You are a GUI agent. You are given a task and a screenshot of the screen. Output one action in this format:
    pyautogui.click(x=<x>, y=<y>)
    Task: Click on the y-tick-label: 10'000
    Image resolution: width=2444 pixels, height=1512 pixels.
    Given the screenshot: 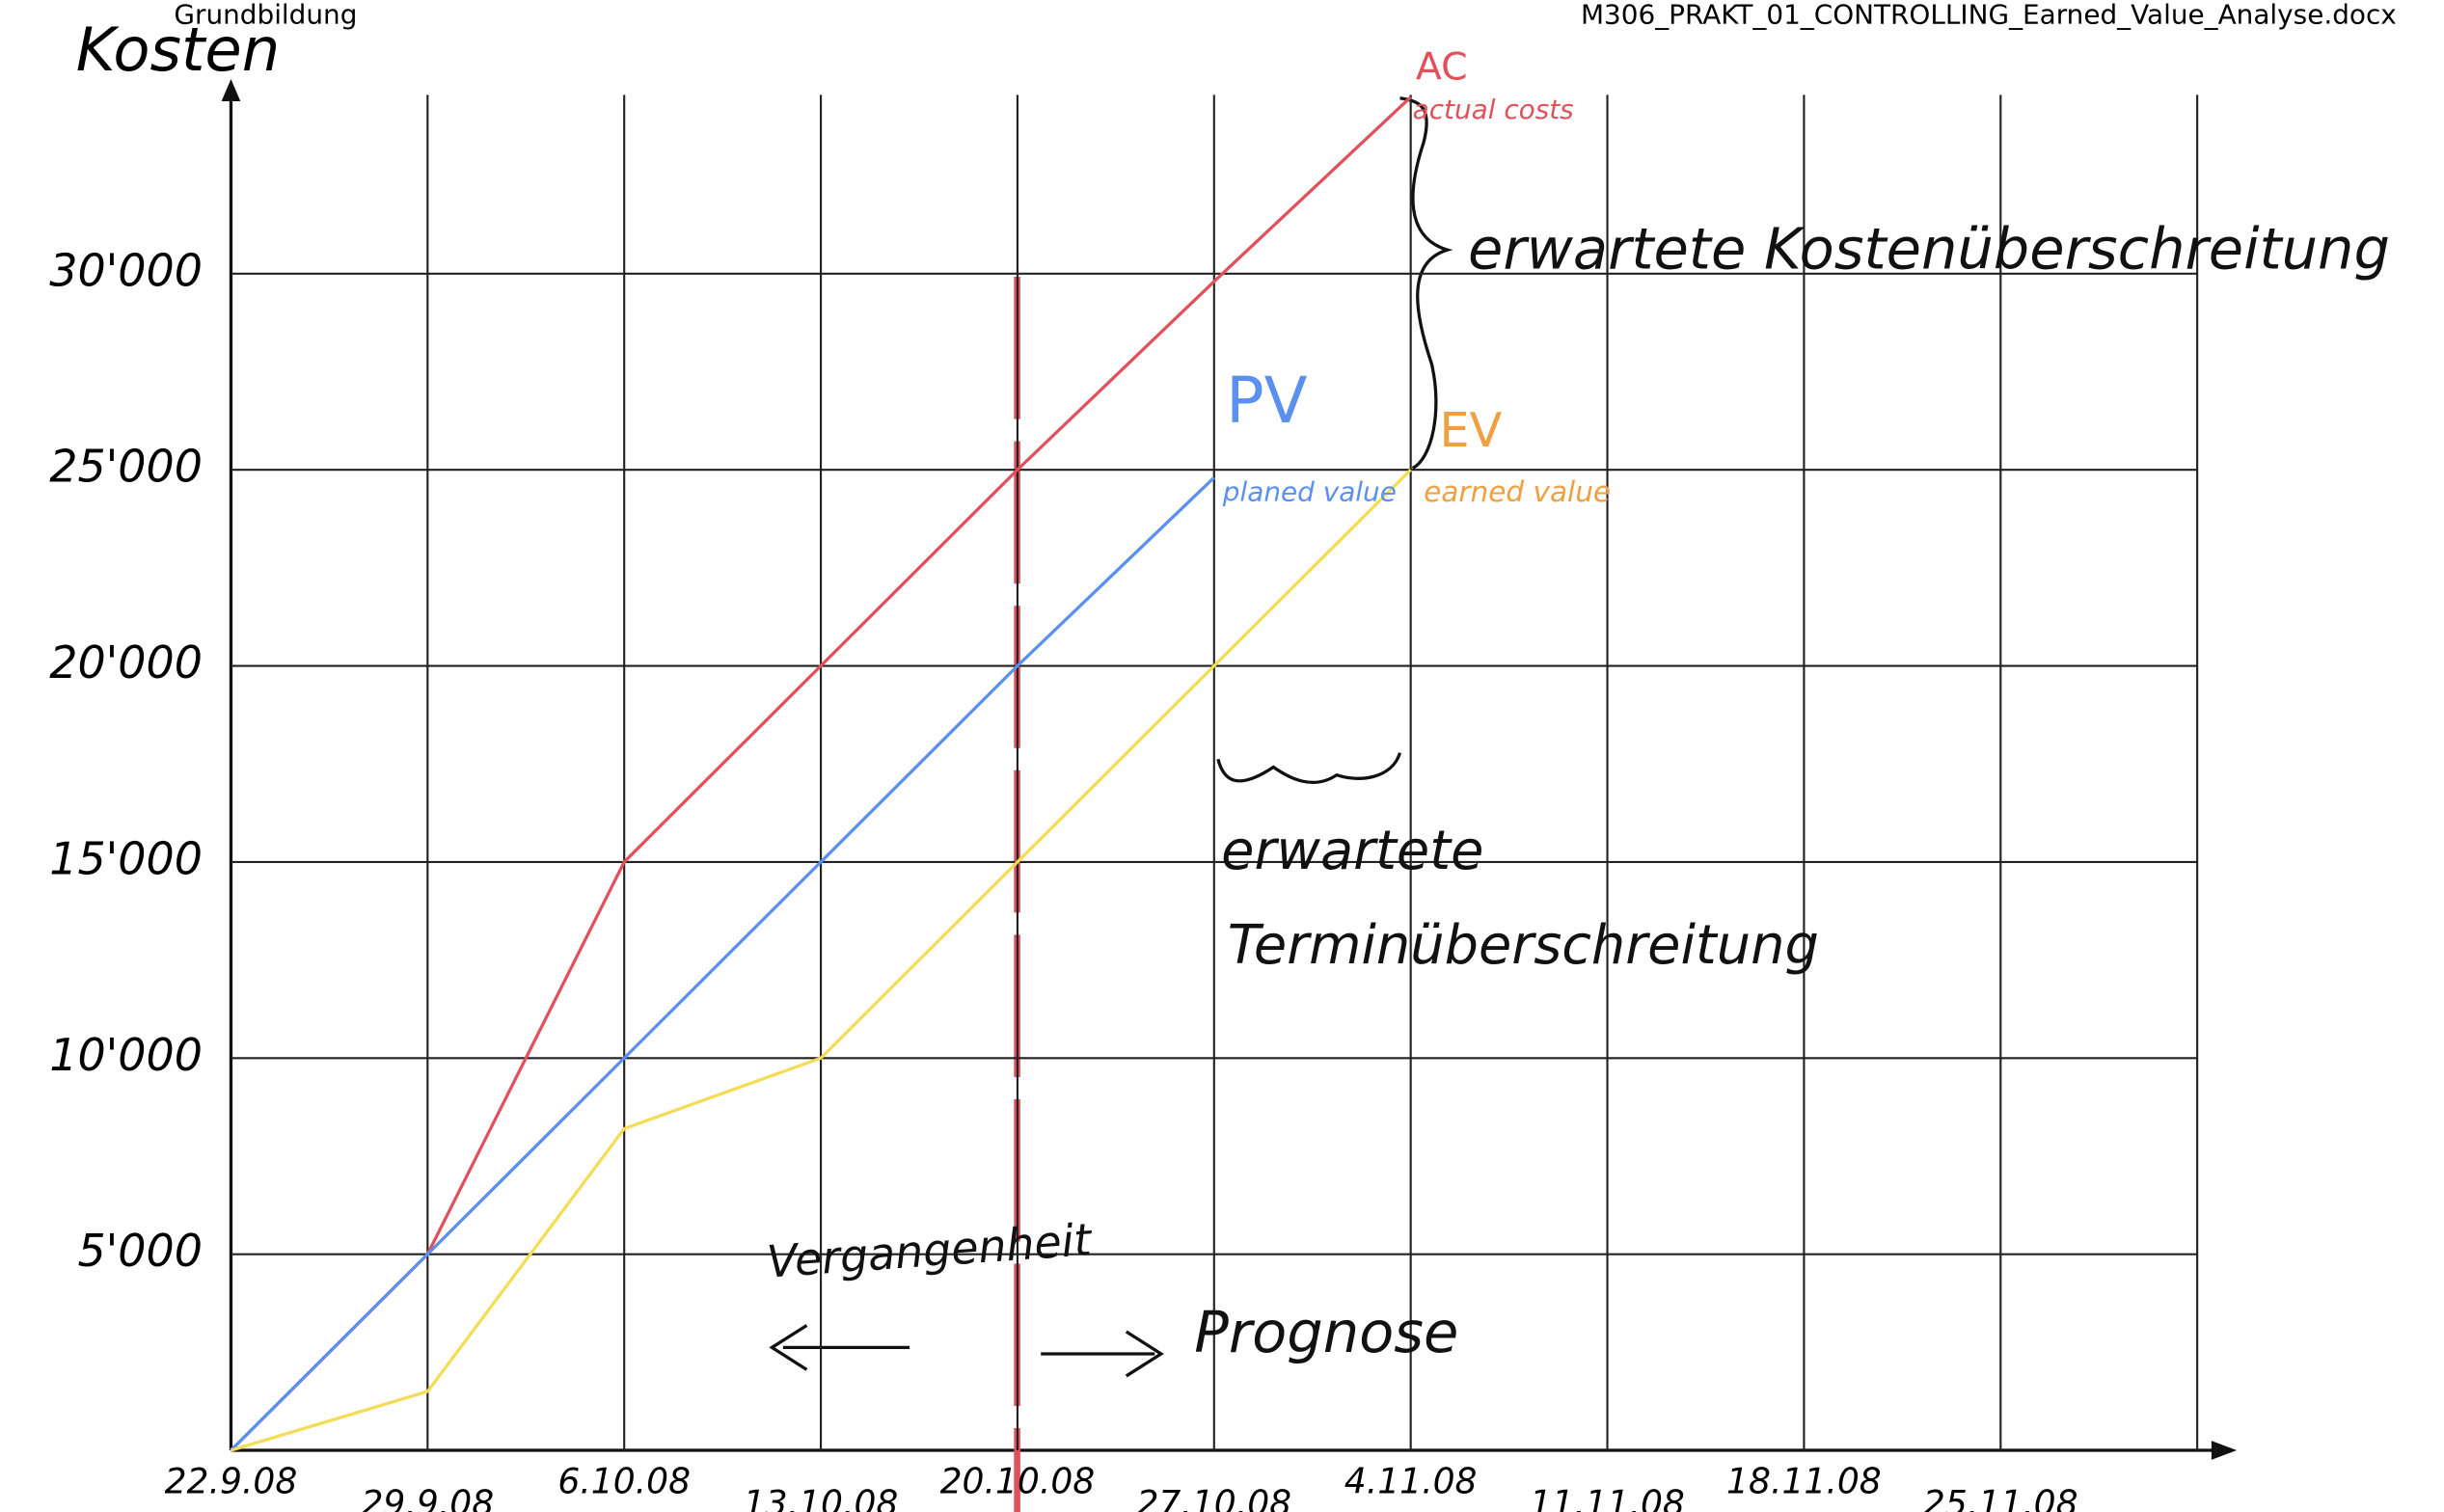 What is the action you would take?
    pyautogui.click(x=126, y=1055)
    